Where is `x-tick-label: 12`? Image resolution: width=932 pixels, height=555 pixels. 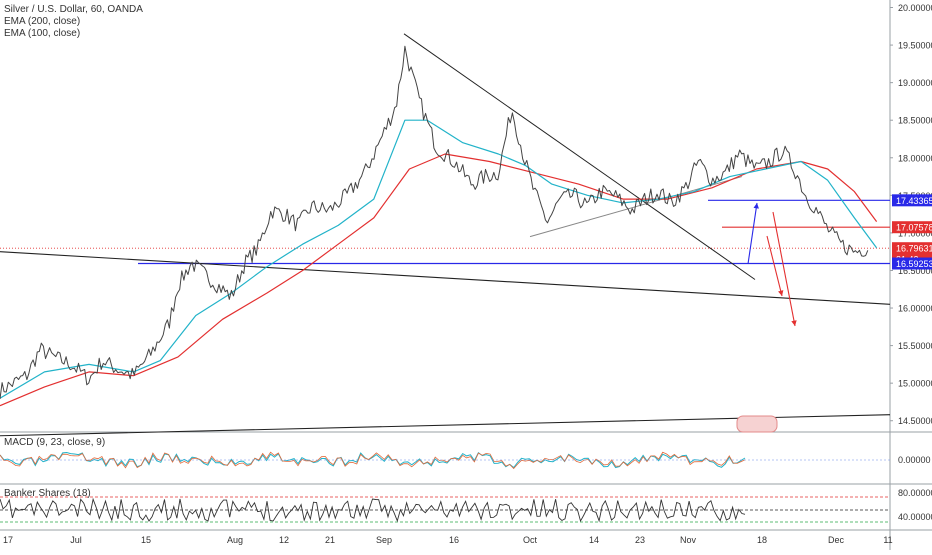
x-tick-label: 12 is located at coordinates (284, 540).